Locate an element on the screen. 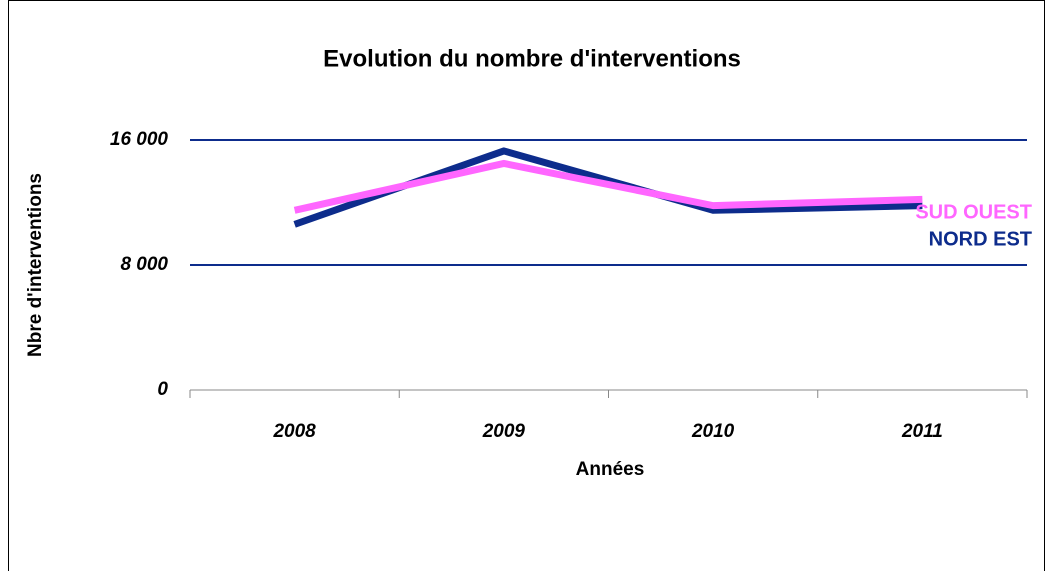  legend-label: NORD EST is located at coordinates (980, 239).